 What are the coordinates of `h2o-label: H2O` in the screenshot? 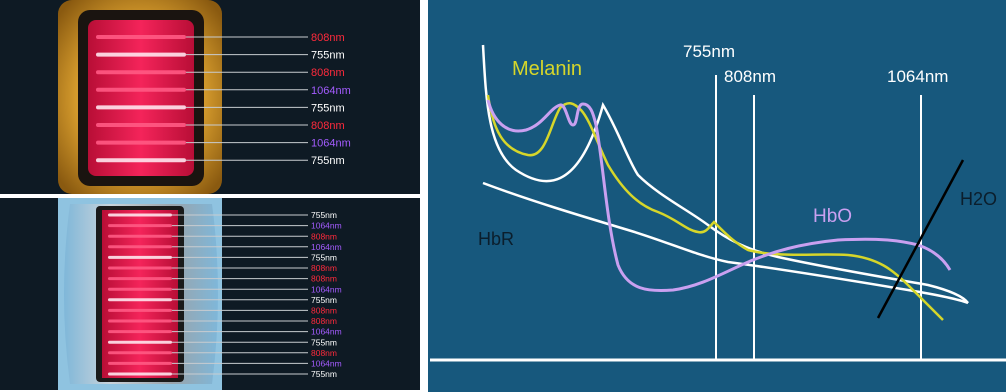 It's located at (978, 199).